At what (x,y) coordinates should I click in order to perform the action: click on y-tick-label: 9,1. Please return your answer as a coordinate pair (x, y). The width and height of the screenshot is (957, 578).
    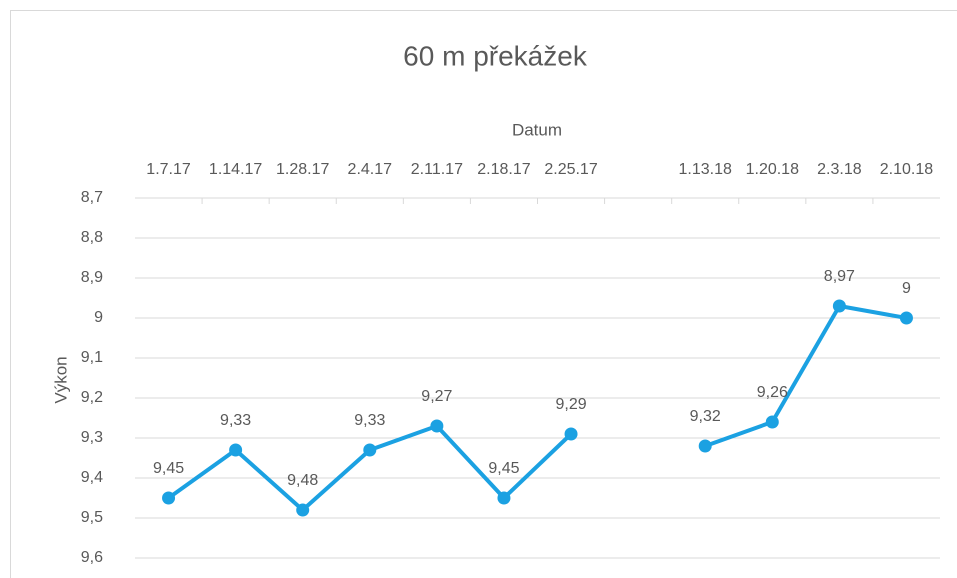
    Looking at the image, I should click on (92, 357).